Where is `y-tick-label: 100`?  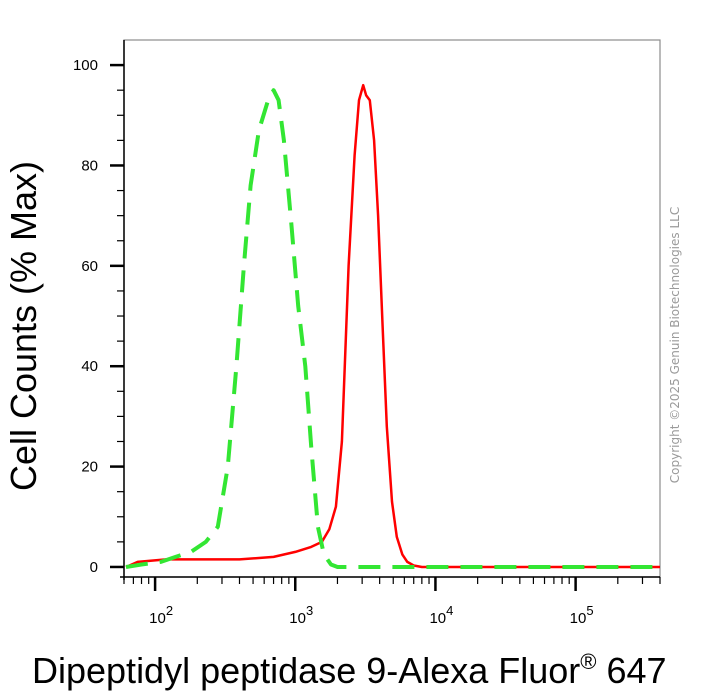 y-tick-label: 100 is located at coordinates (85, 65).